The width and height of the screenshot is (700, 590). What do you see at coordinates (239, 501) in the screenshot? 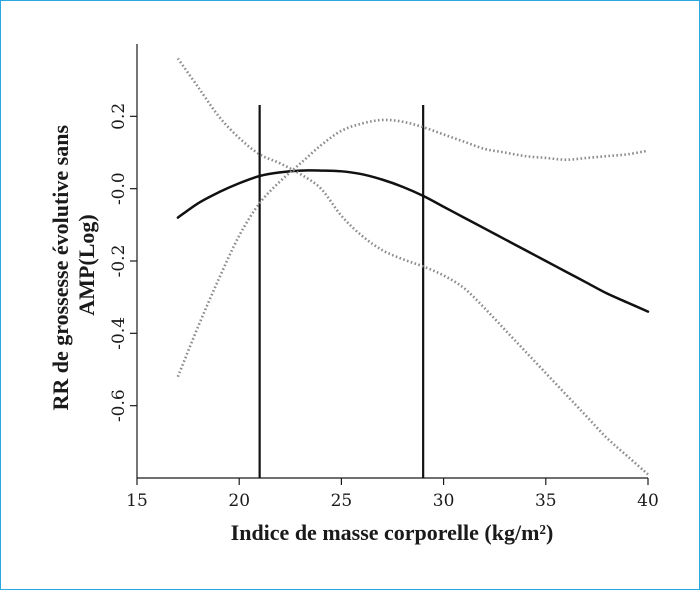
I see `x-tick-label: 20` at bounding box center [239, 501].